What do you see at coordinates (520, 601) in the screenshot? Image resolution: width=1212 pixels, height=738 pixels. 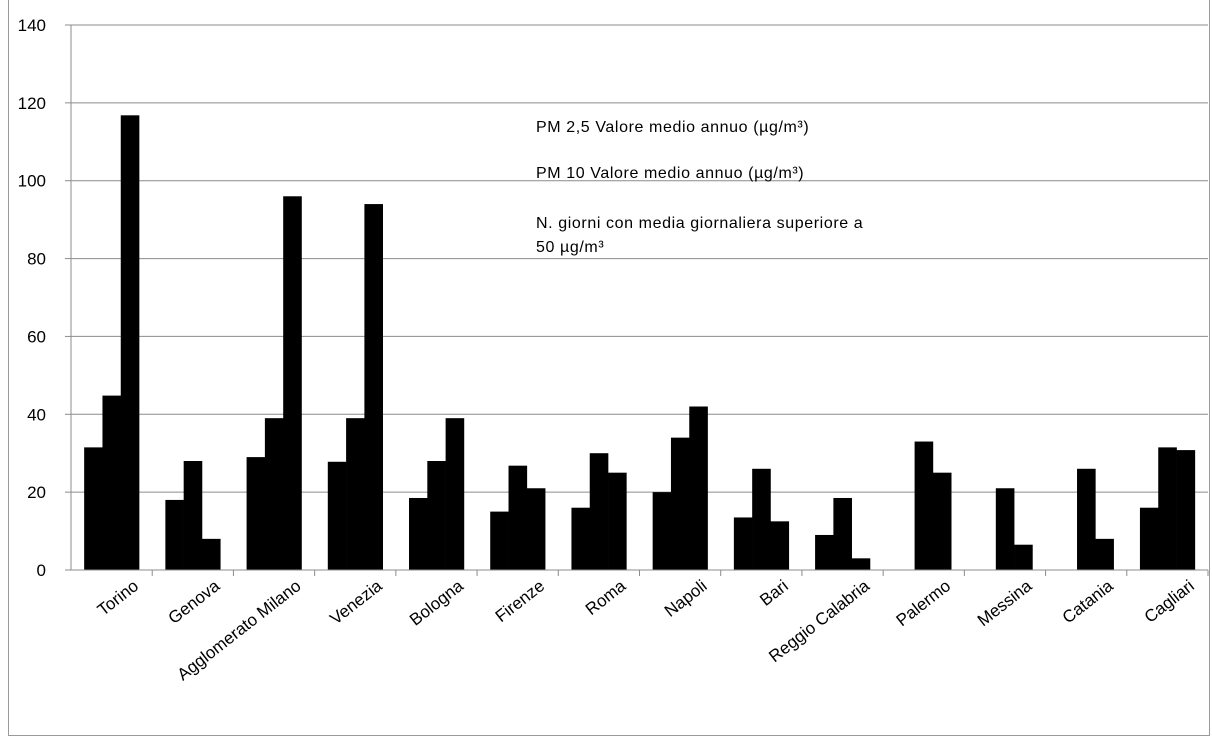 I see `x-tick-label: Firenze` at bounding box center [520, 601].